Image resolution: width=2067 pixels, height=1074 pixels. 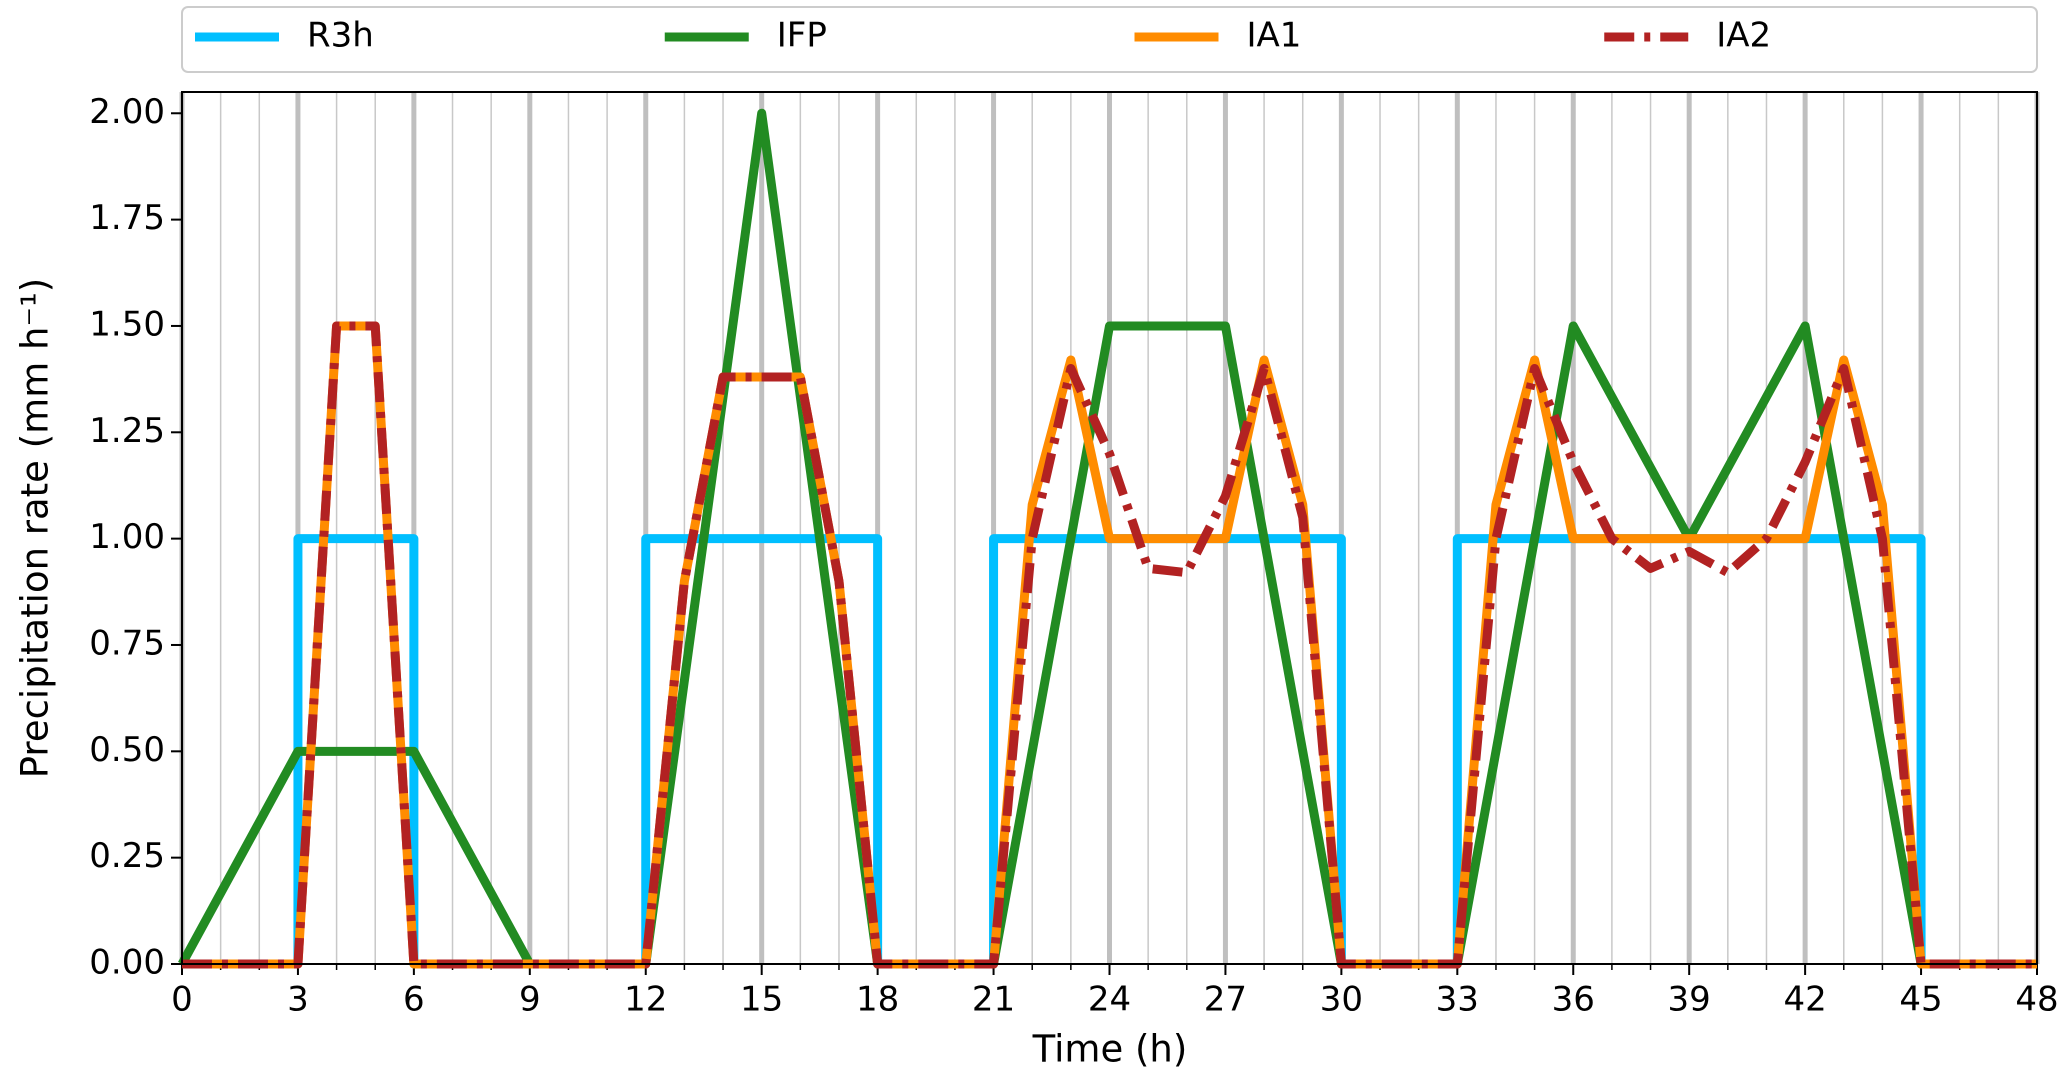 What do you see at coordinates (127, 431) in the screenshot?
I see `y-tick-label: 1.25` at bounding box center [127, 431].